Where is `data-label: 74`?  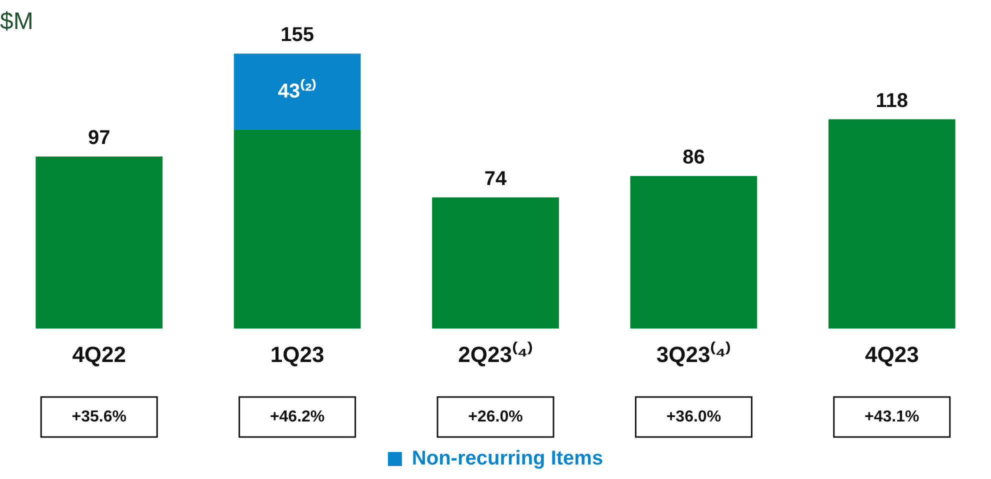
data-label: 74 is located at coordinates (496, 179).